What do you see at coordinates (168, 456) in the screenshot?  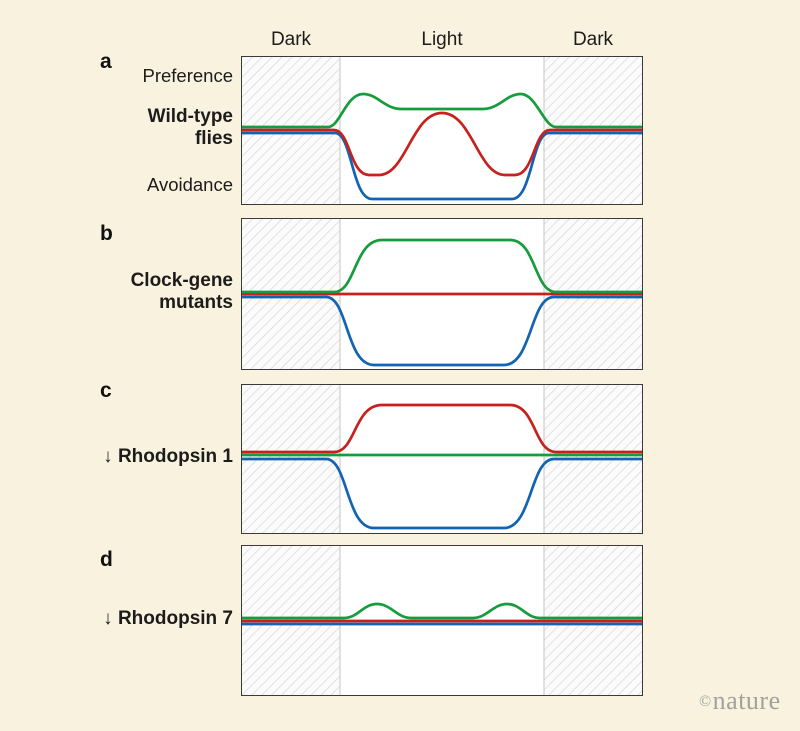 I see `panel-title-rhodopsin-1: ↓ Rhodopsin 1` at bounding box center [168, 456].